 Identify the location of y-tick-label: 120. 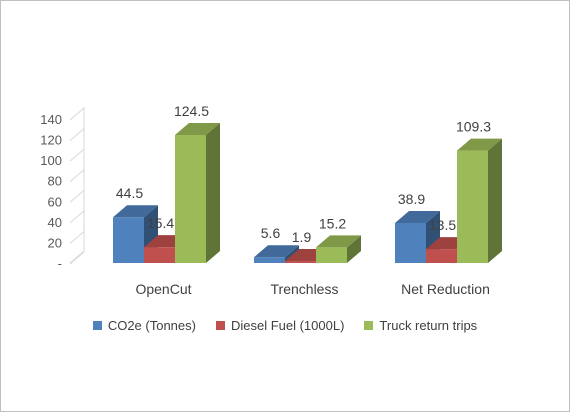
(51, 140).